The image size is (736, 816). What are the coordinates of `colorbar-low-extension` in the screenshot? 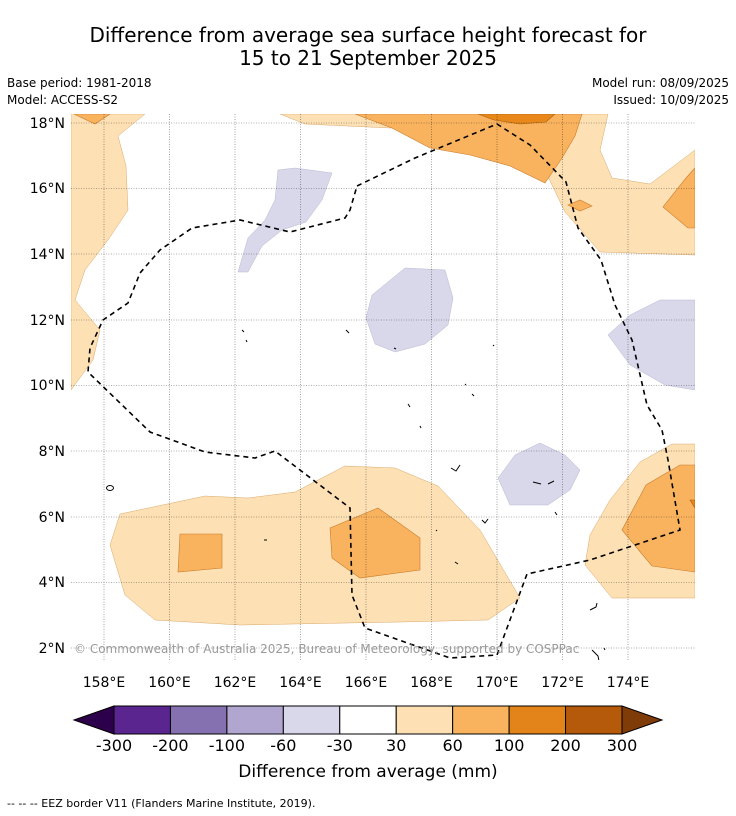 It's located at (93, 720).